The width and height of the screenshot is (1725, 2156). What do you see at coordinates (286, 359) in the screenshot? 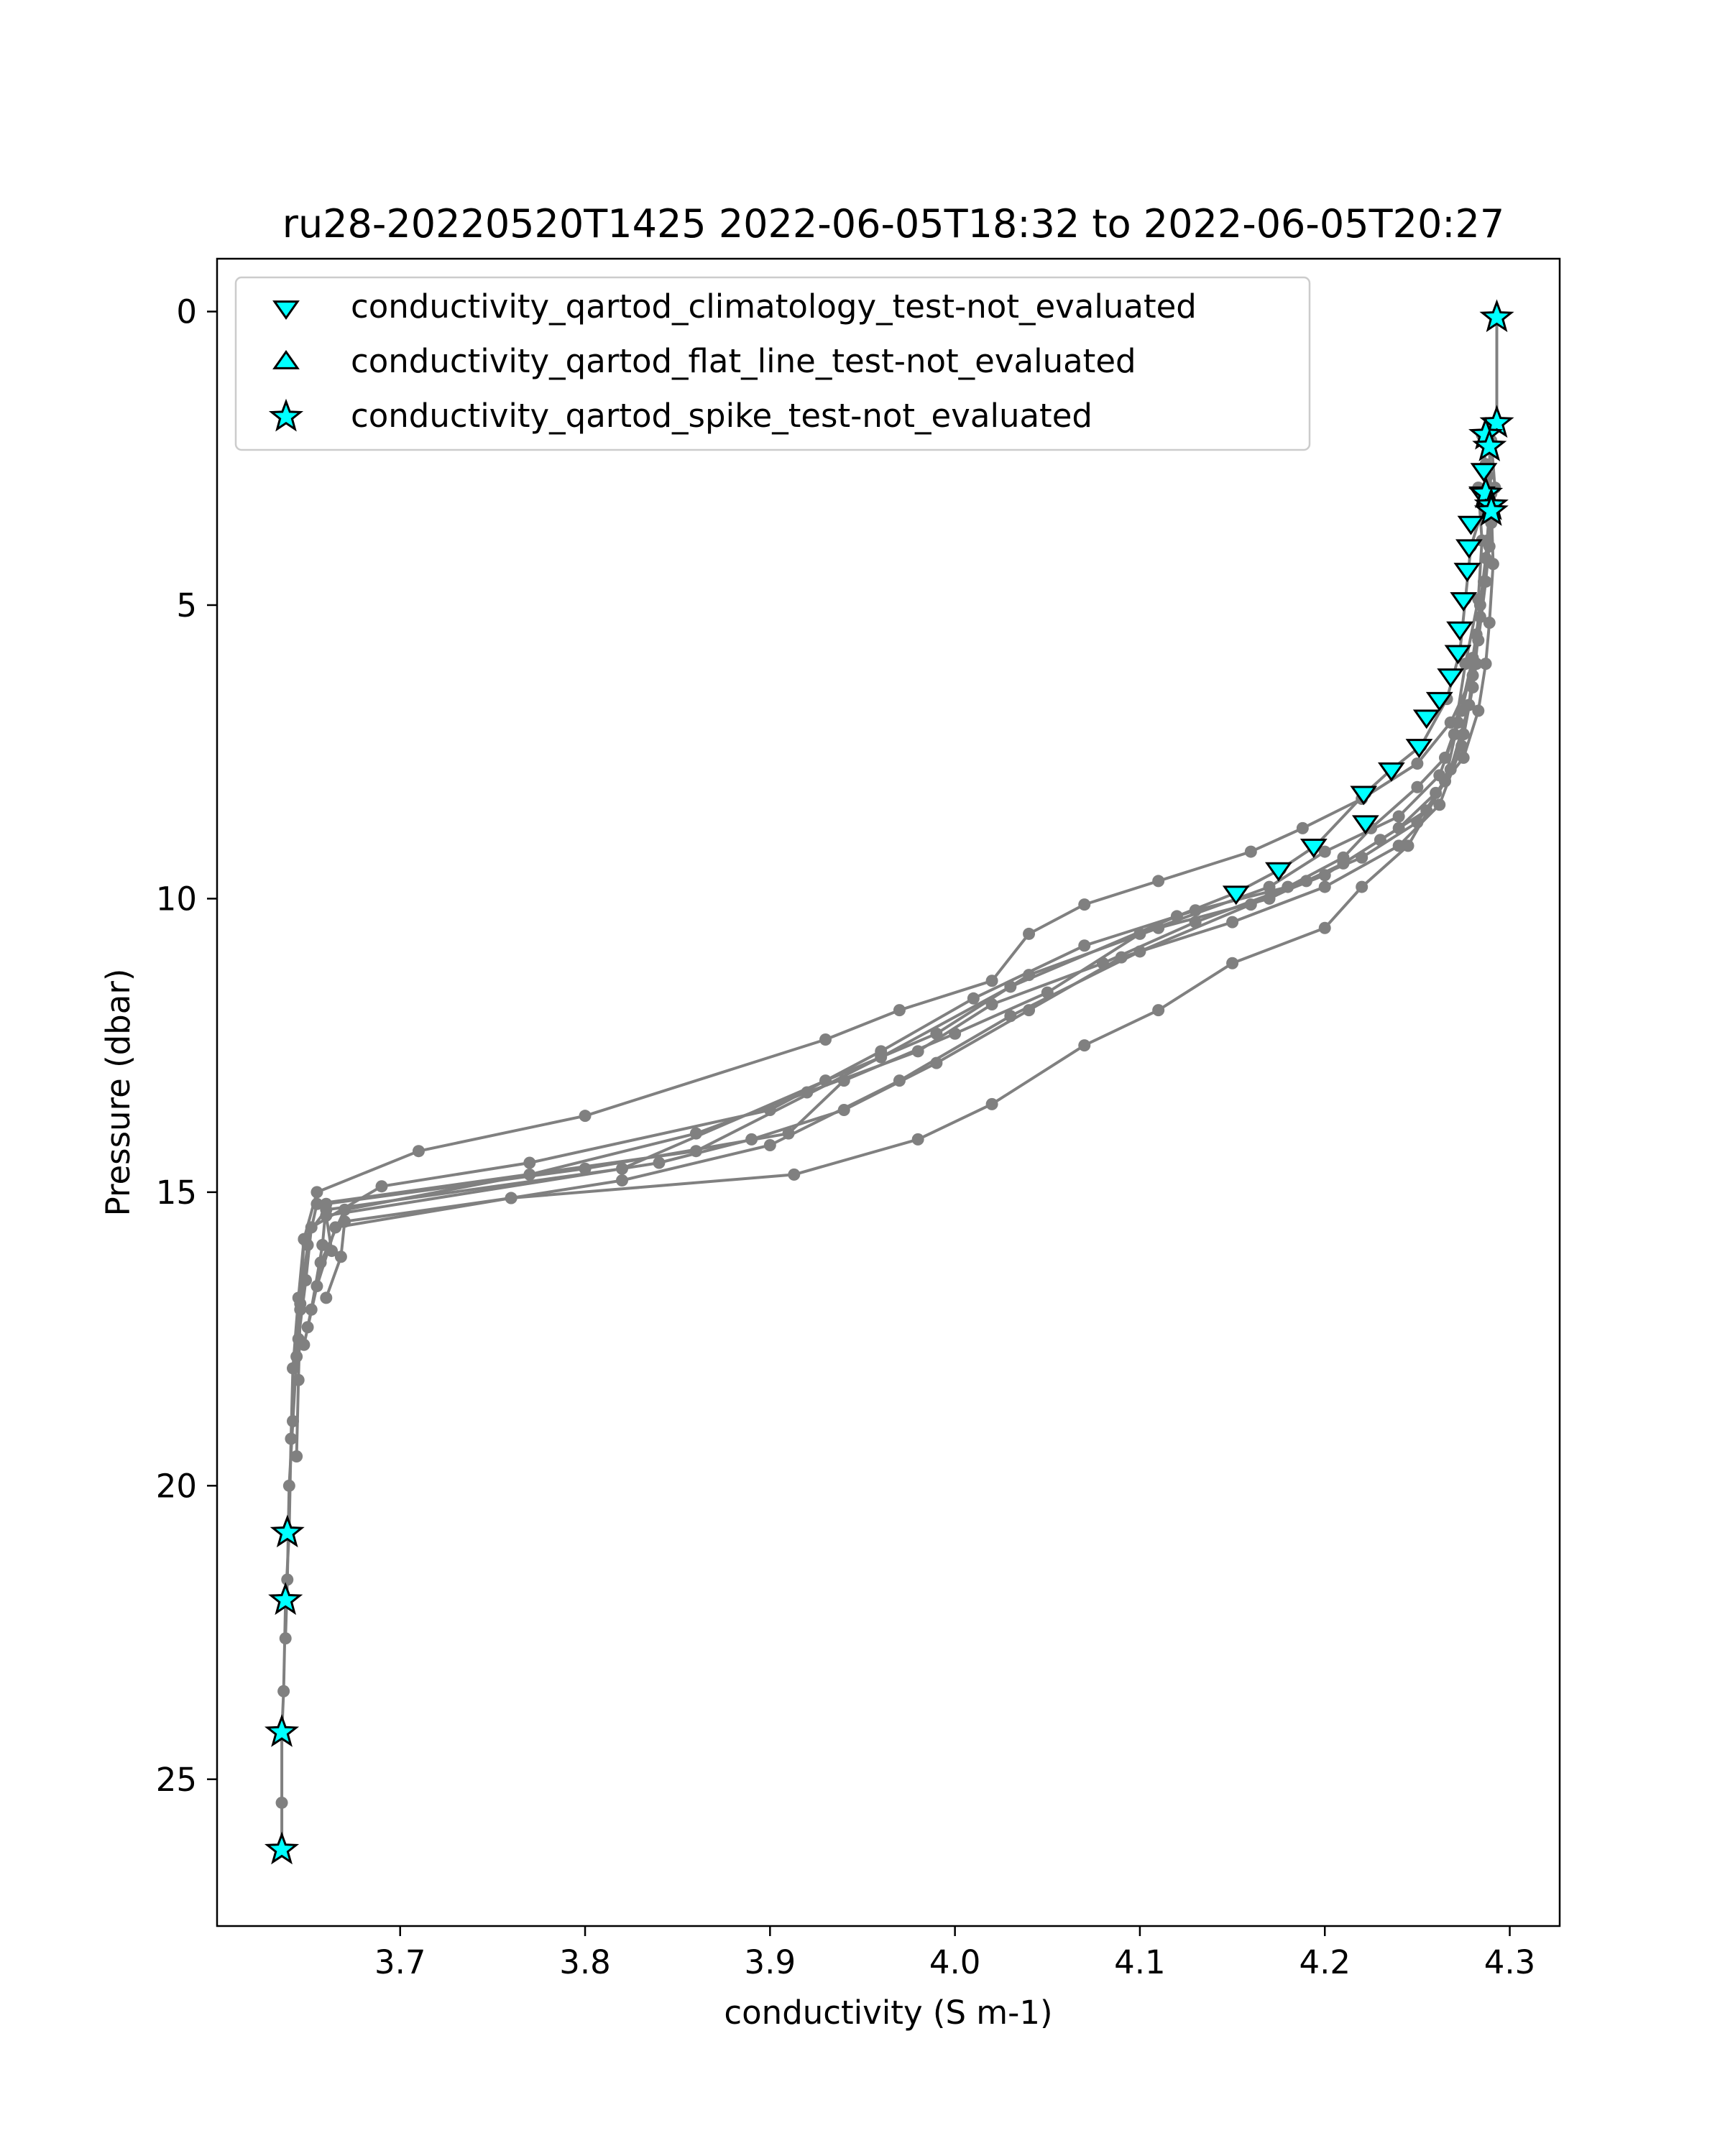
I see `legend-marker-triangle-up` at bounding box center [286, 359].